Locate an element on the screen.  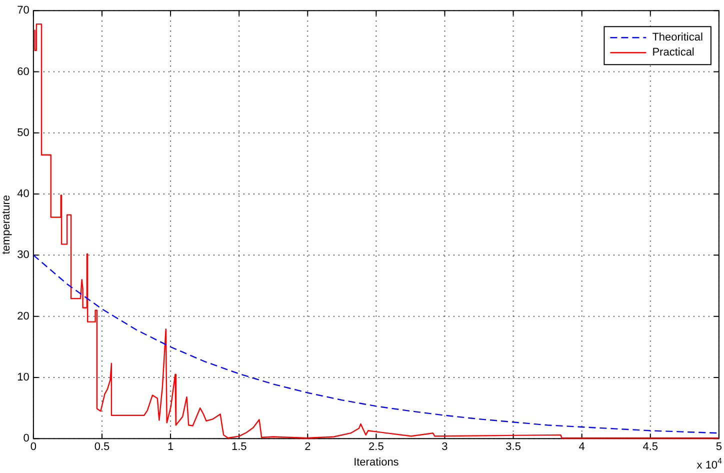
y-tick-label: 50 is located at coordinates (23, 132).